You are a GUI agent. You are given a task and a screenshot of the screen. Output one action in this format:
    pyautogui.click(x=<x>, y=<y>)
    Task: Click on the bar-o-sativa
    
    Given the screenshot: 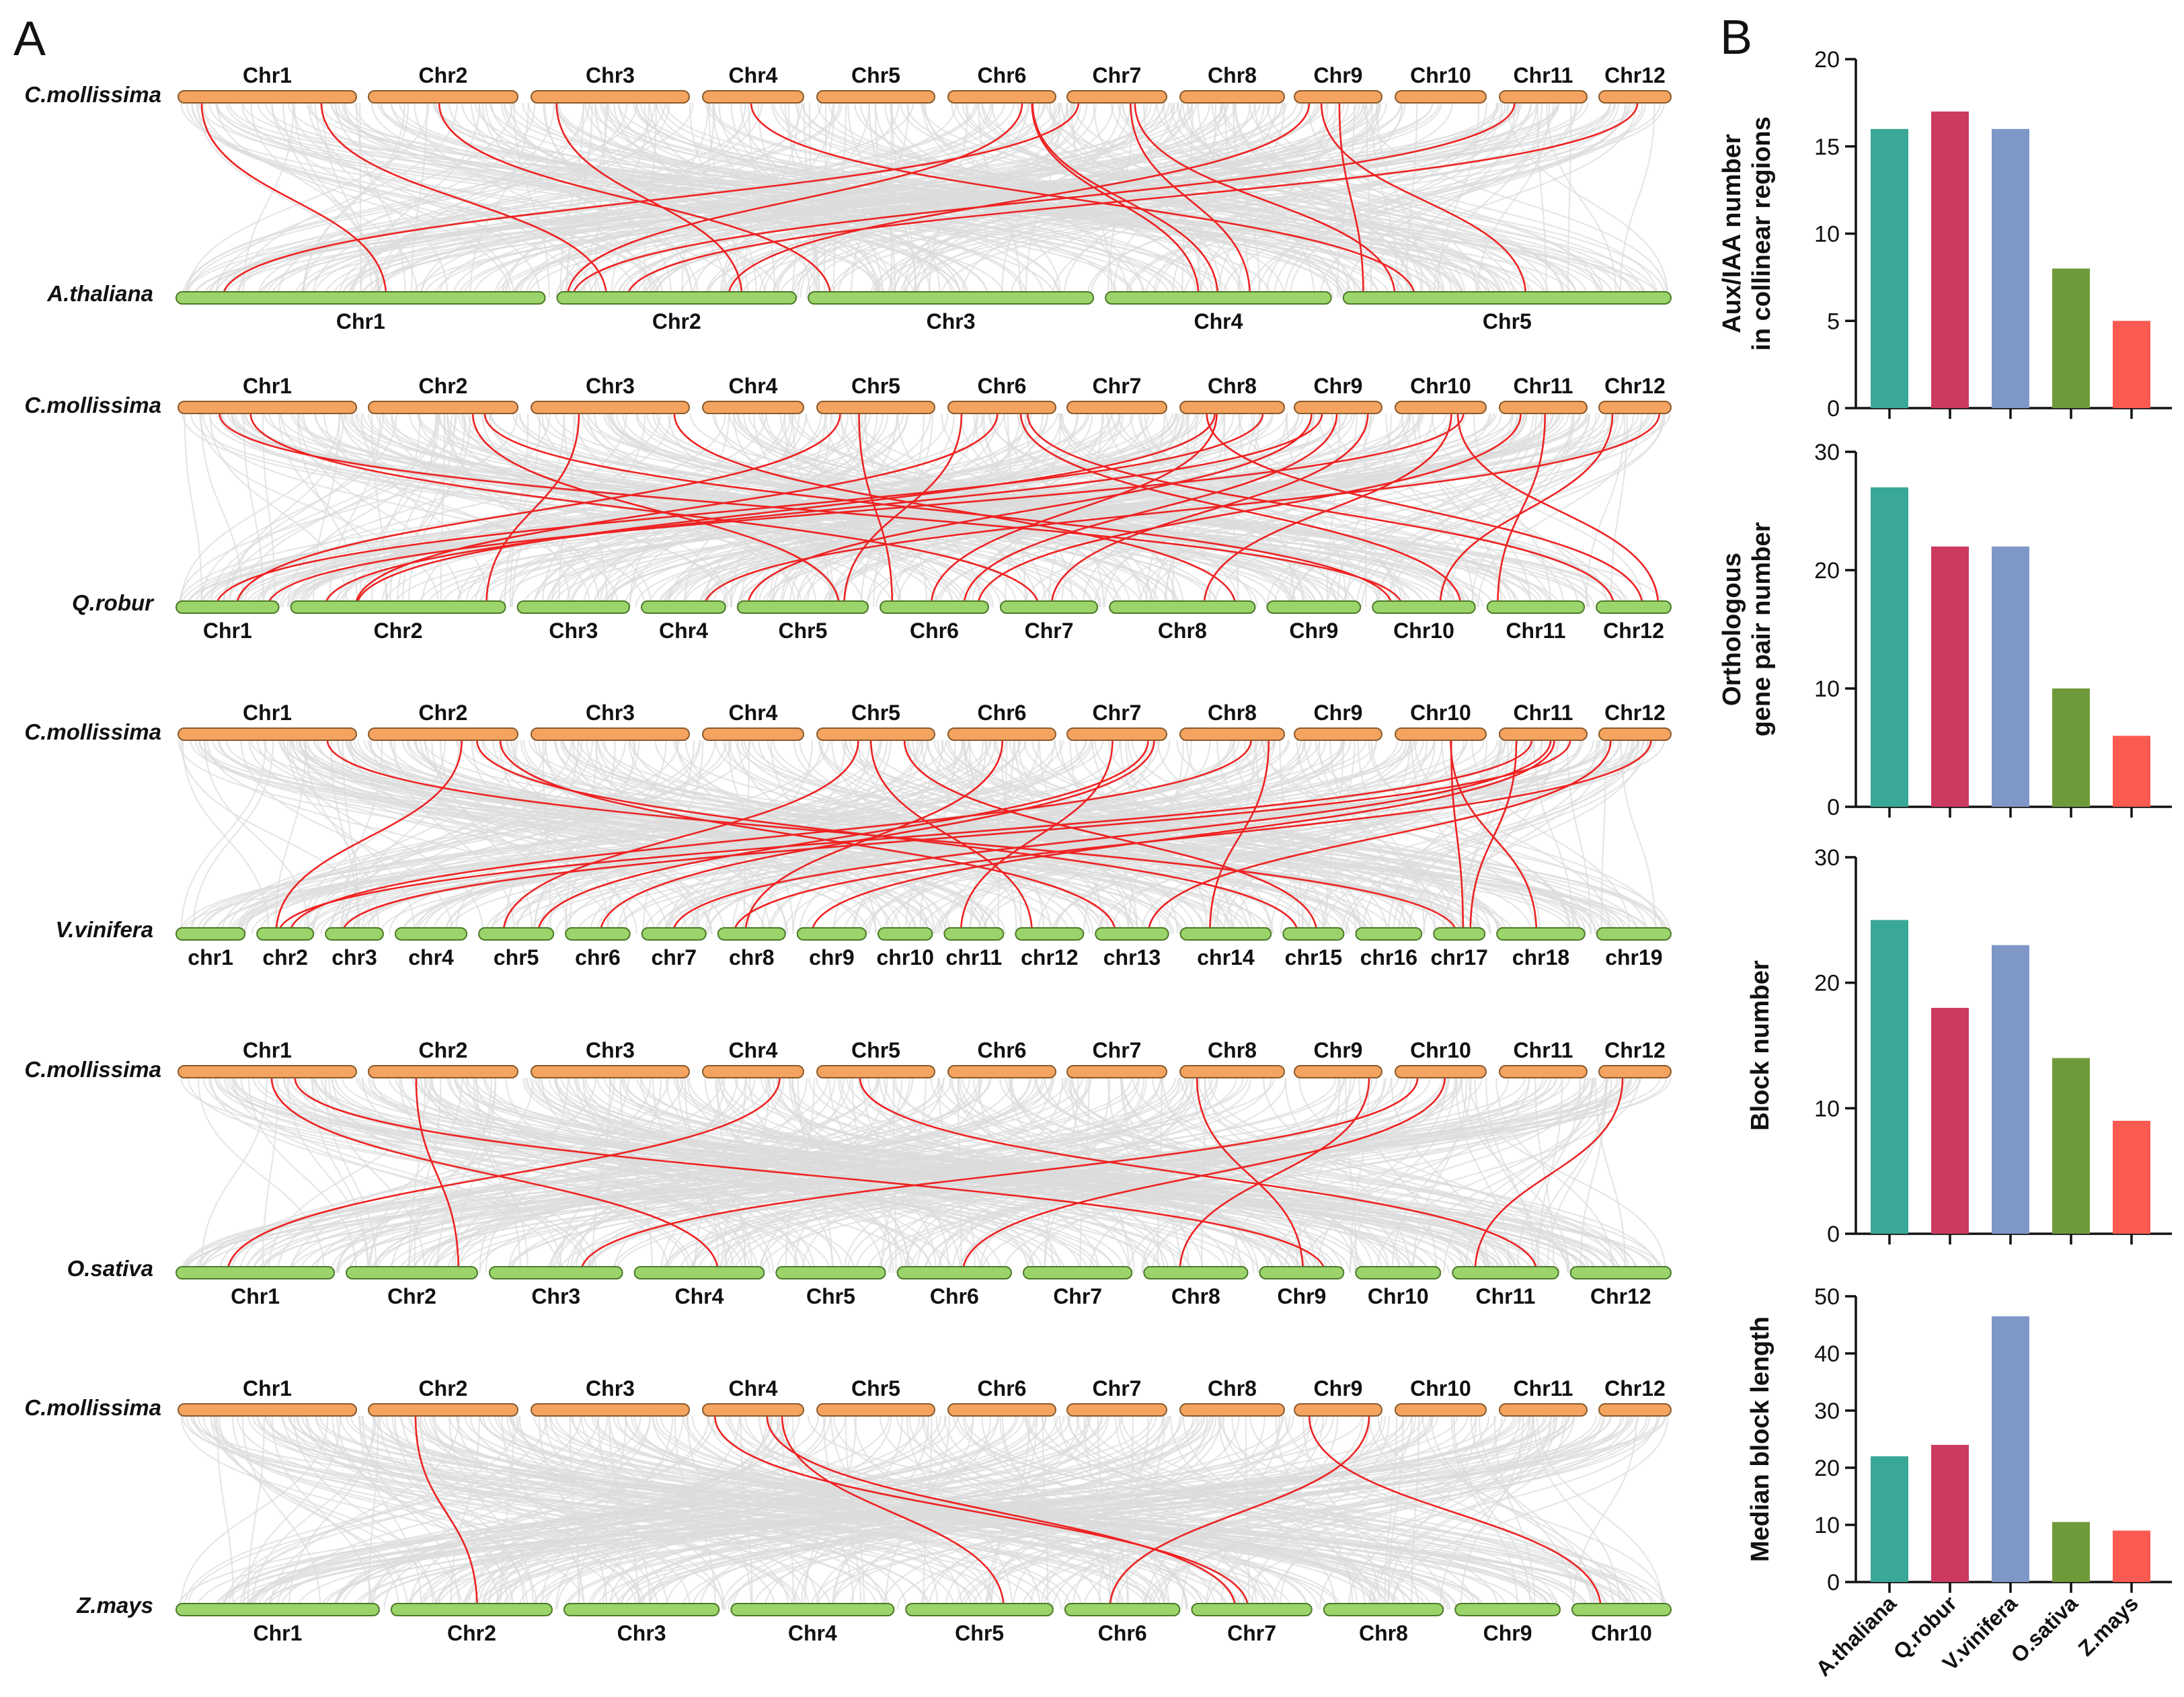 What is the action you would take?
    pyautogui.click(x=2071, y=1552)
    